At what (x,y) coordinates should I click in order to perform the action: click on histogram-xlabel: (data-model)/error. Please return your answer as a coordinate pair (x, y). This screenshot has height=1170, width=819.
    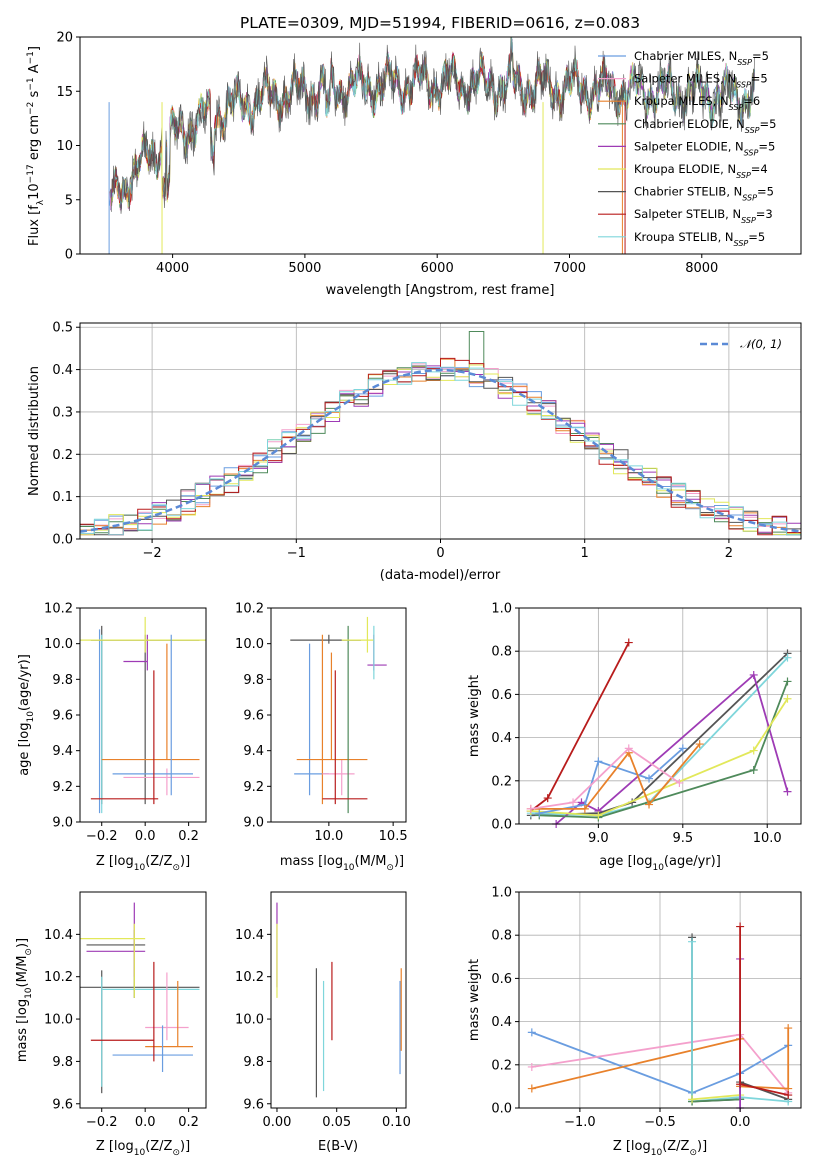
    Looking at the image, I should click on (440, 575).